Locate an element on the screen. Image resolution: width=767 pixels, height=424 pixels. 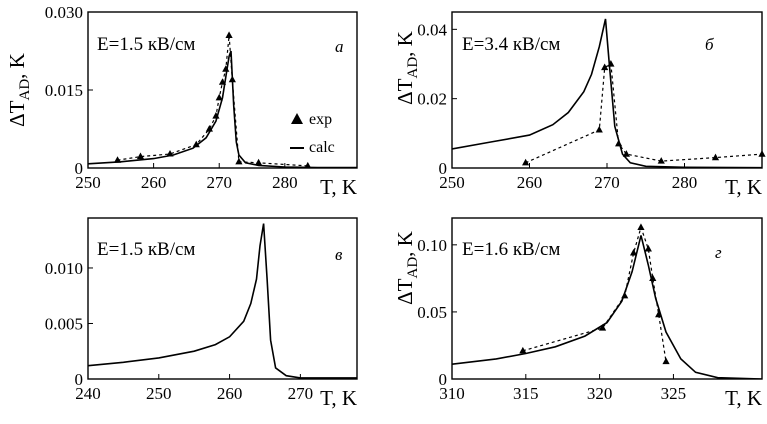
legend: exp calc is located at coordinates (312, 133).